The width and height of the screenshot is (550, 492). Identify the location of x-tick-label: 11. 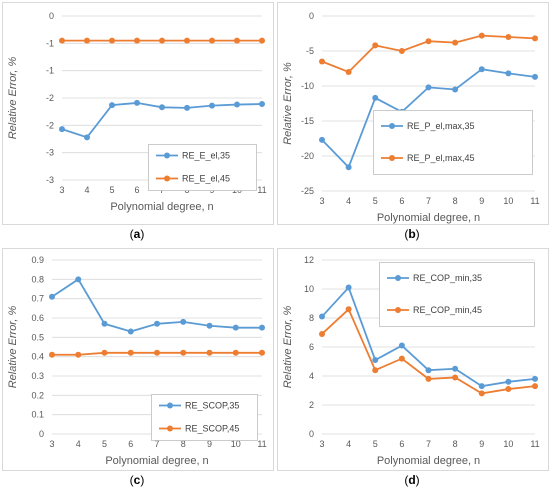
(534, 444).